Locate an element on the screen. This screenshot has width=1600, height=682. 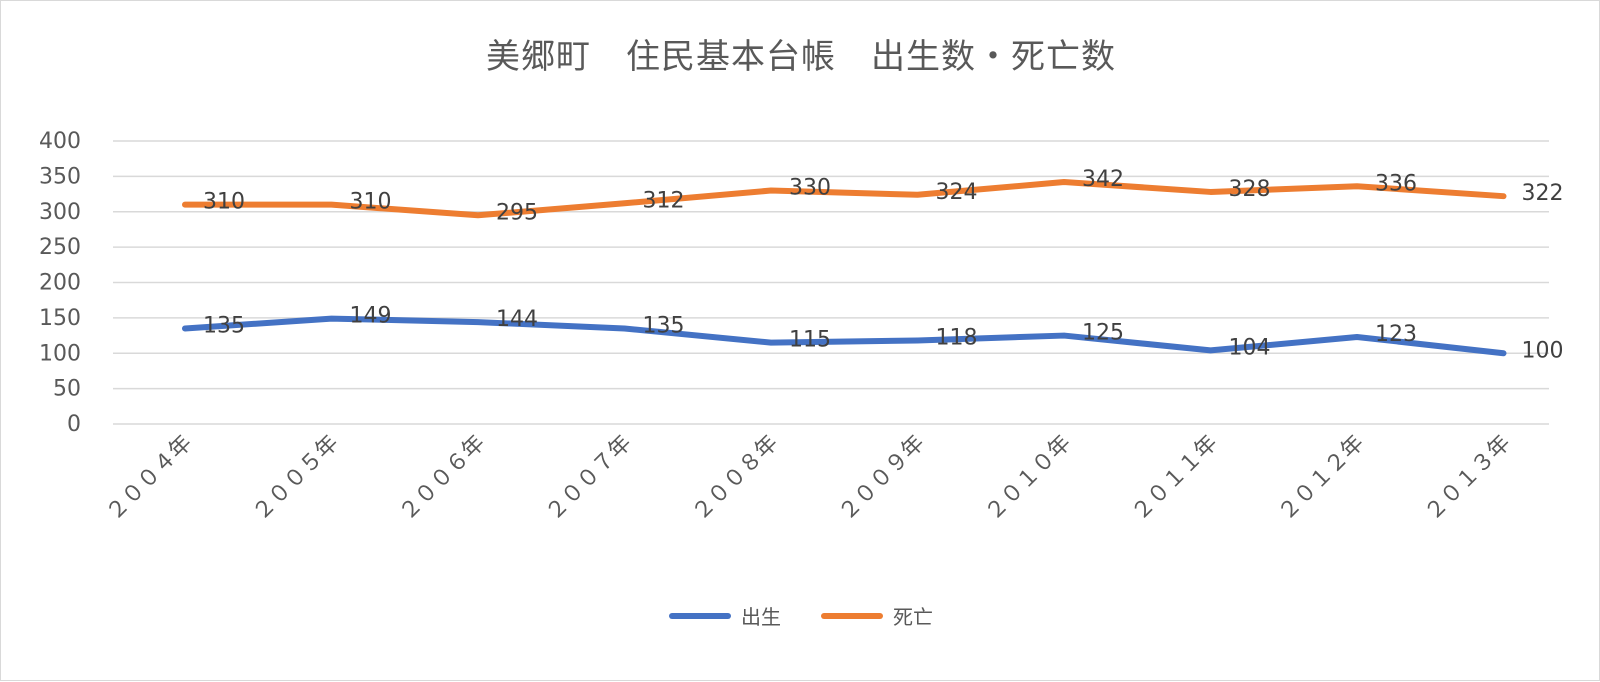
x-tick-label: ２００４年 is located at coordinates (149, 478).